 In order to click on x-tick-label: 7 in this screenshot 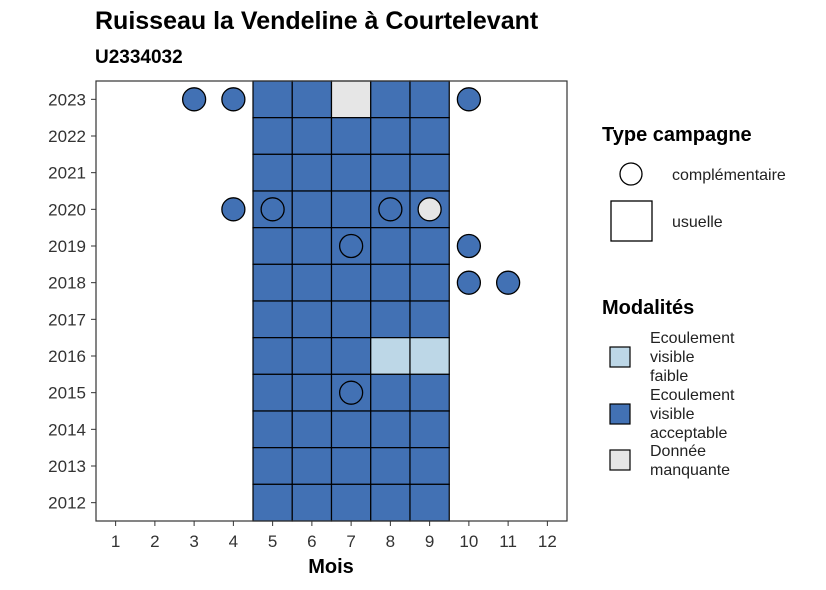, I will do `click(350, 541)`.